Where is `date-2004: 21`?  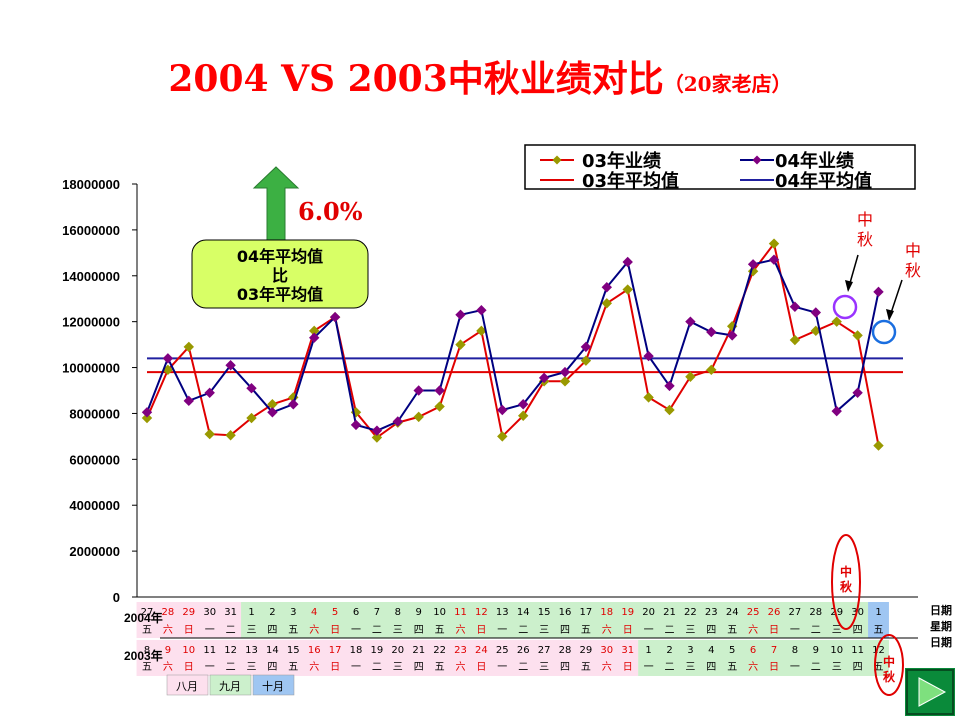 date-2004: 21 is located at coordinates (669, 612).